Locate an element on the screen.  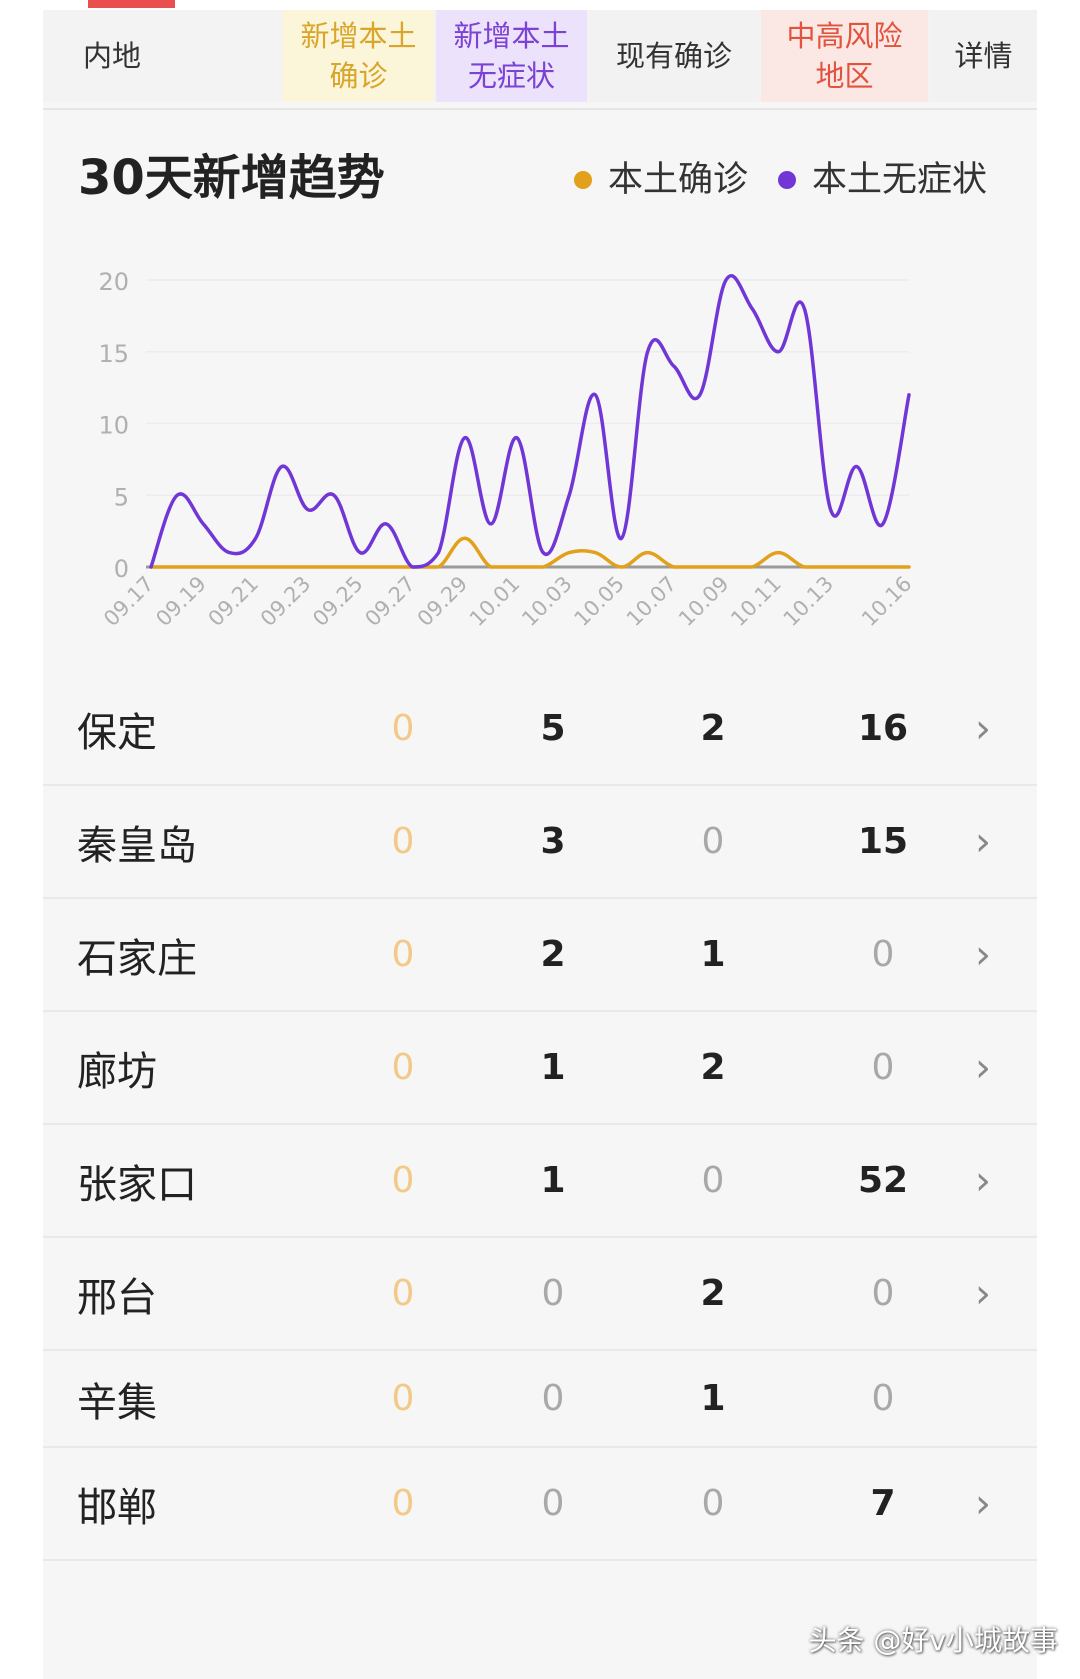
row-risk-areas: 7 is located at coordinates (883, 1503).